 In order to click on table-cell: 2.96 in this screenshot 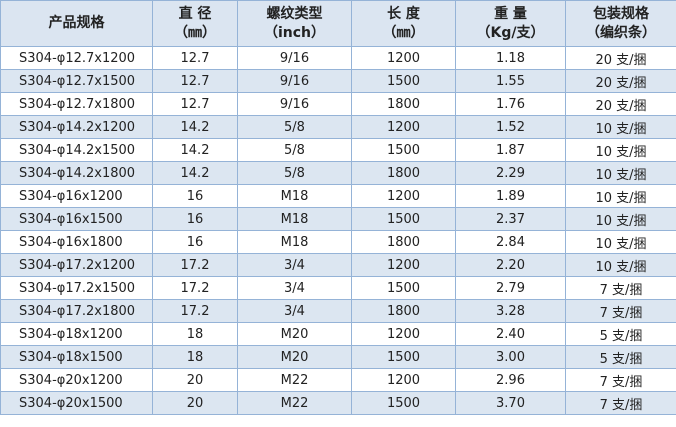, I will do `click(510, 380)`.